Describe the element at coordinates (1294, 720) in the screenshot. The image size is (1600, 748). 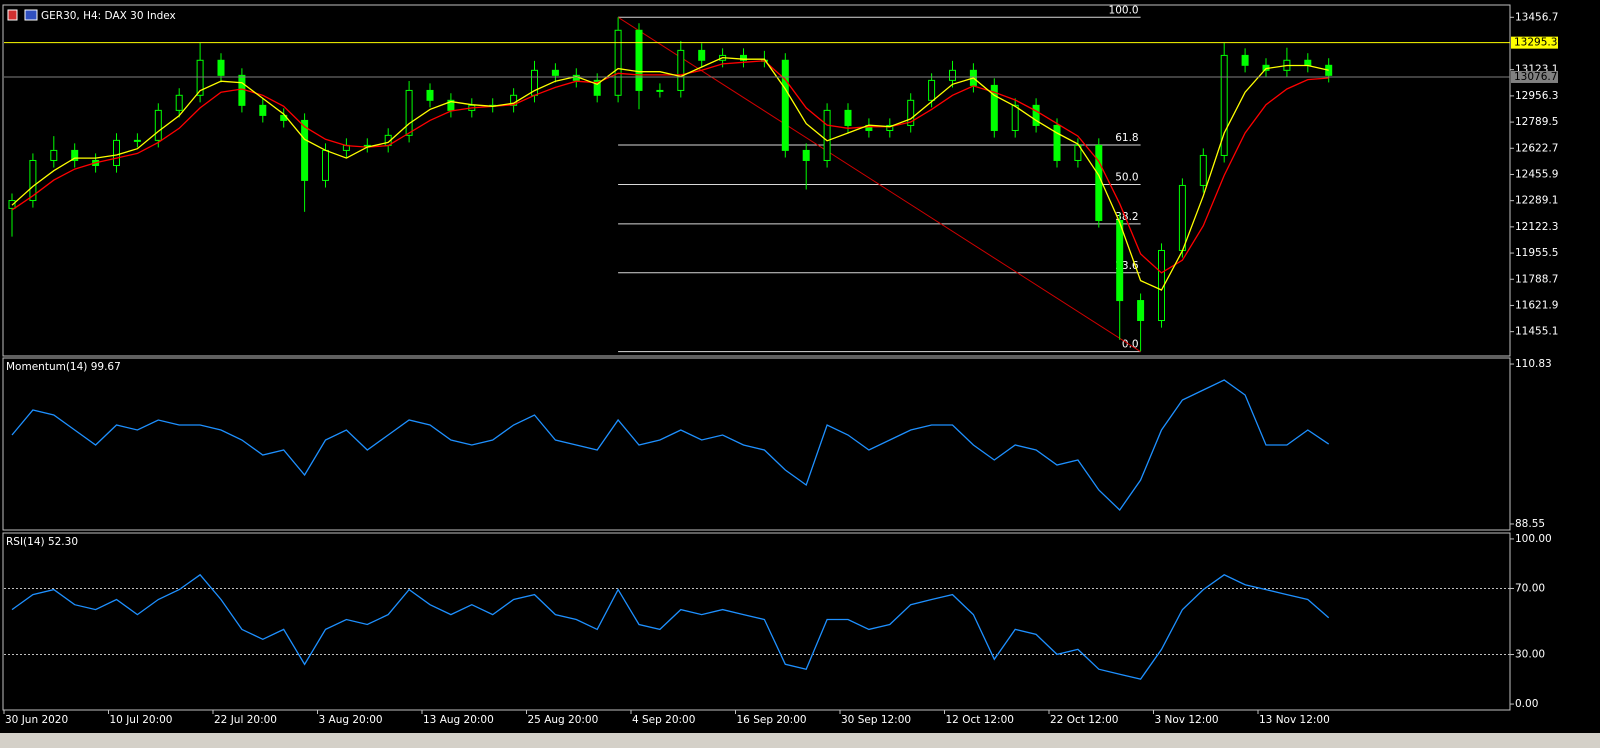
I see `x-tick-label: 13 Nov 12:00` at that location.